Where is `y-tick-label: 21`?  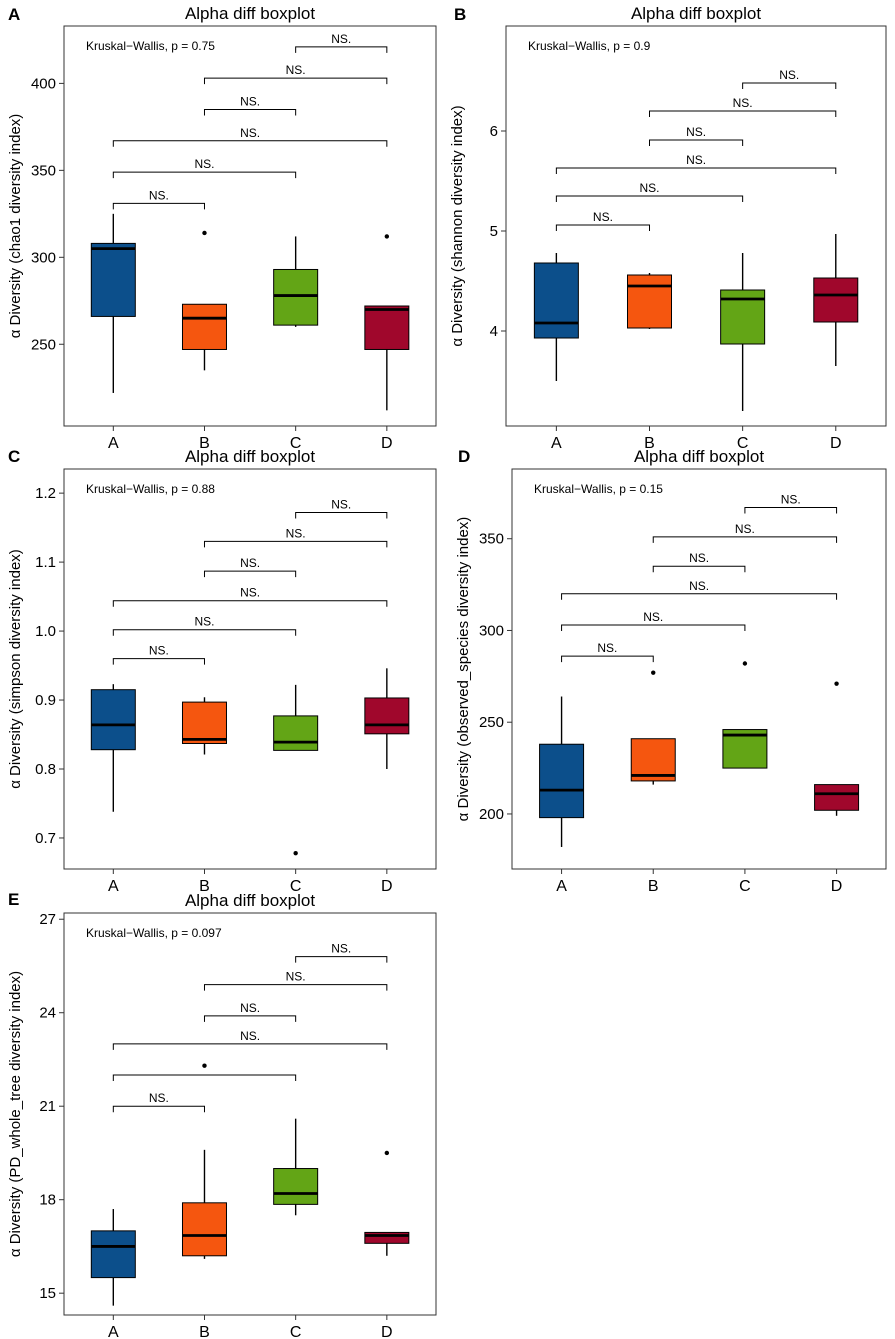
y-tick-label: 21 is located at coordinates (47, 1106).